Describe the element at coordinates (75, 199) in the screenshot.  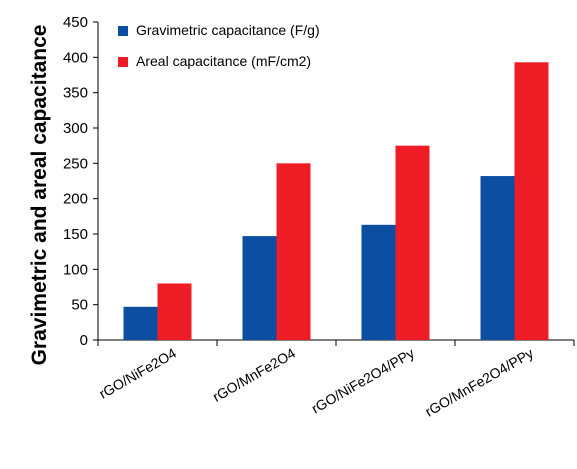
I see `y-tick-label: 200` at that location.